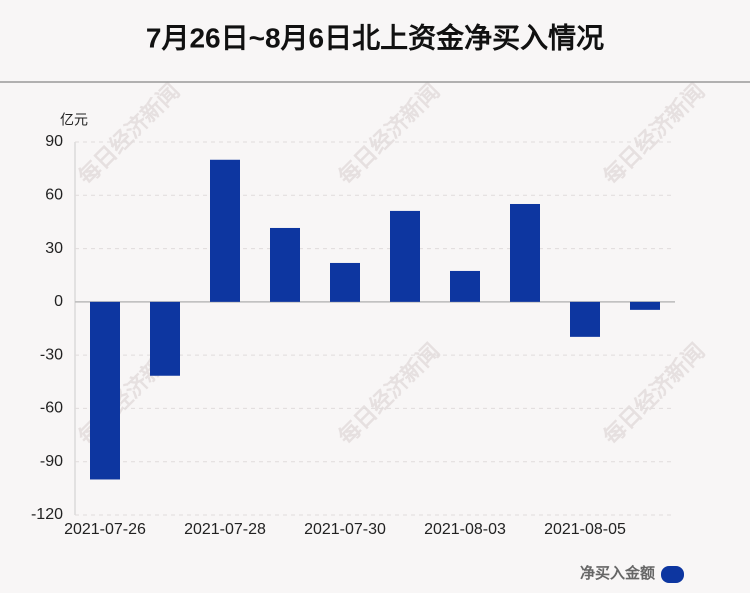 The image size is (750, 593). I want to click on y-tick-label: -60, so click(51, 408).